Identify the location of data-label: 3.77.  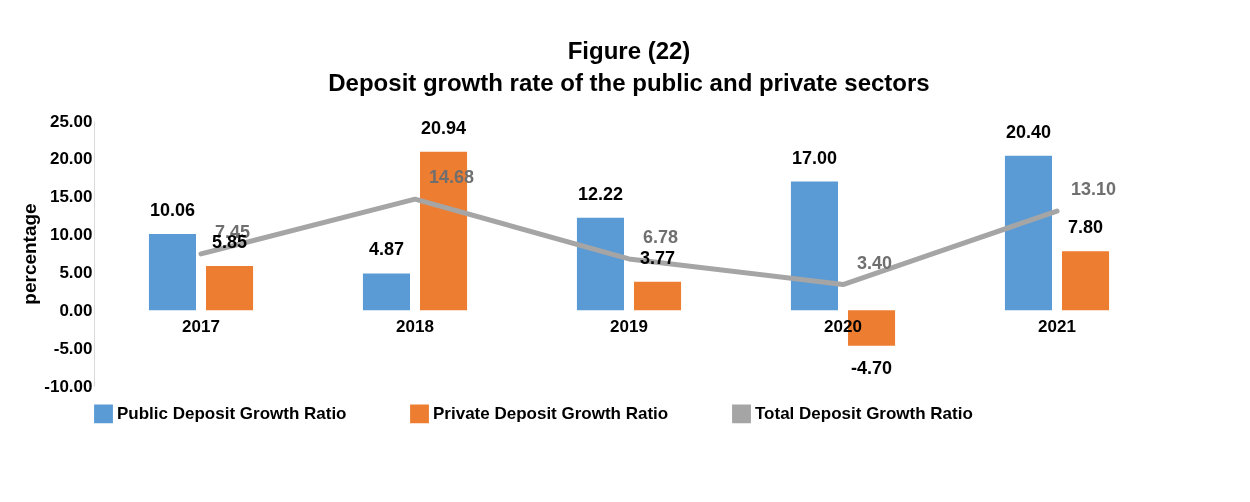
(658, 257).